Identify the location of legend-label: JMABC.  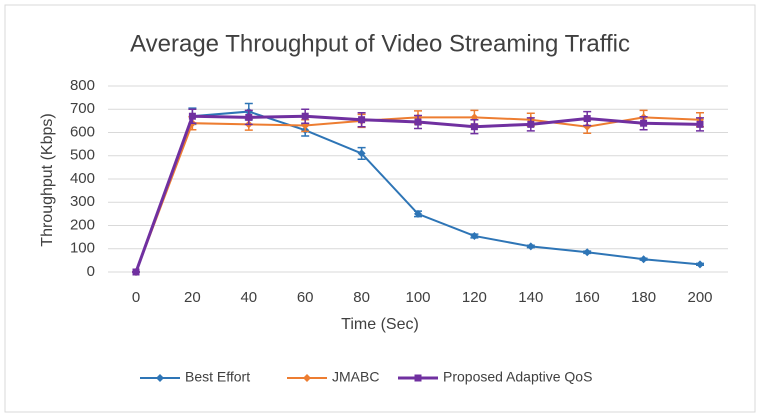
(355, 377).